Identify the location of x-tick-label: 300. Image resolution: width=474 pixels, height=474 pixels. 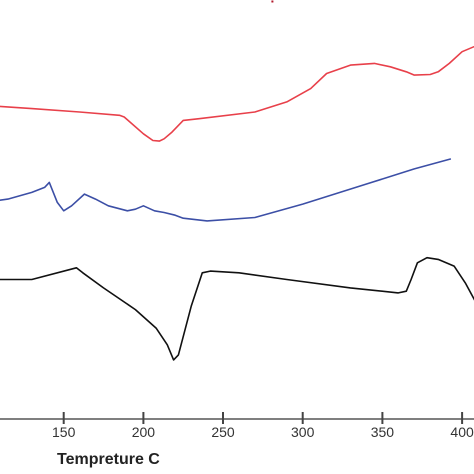
(303, 432).